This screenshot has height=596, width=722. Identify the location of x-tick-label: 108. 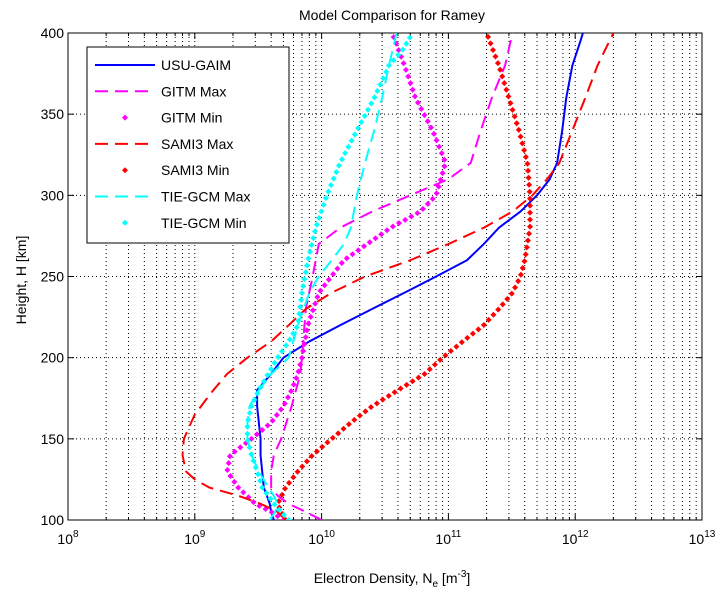
(68, 538).